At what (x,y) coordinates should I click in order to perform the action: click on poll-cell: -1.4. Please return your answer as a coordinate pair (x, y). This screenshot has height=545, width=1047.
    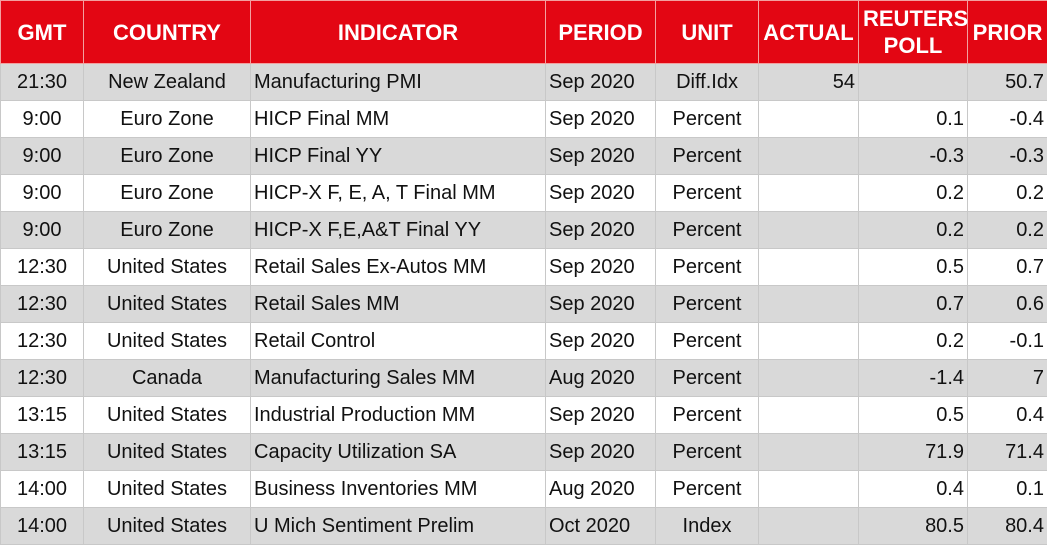
    Looking at the image, I should click on (913, 378).